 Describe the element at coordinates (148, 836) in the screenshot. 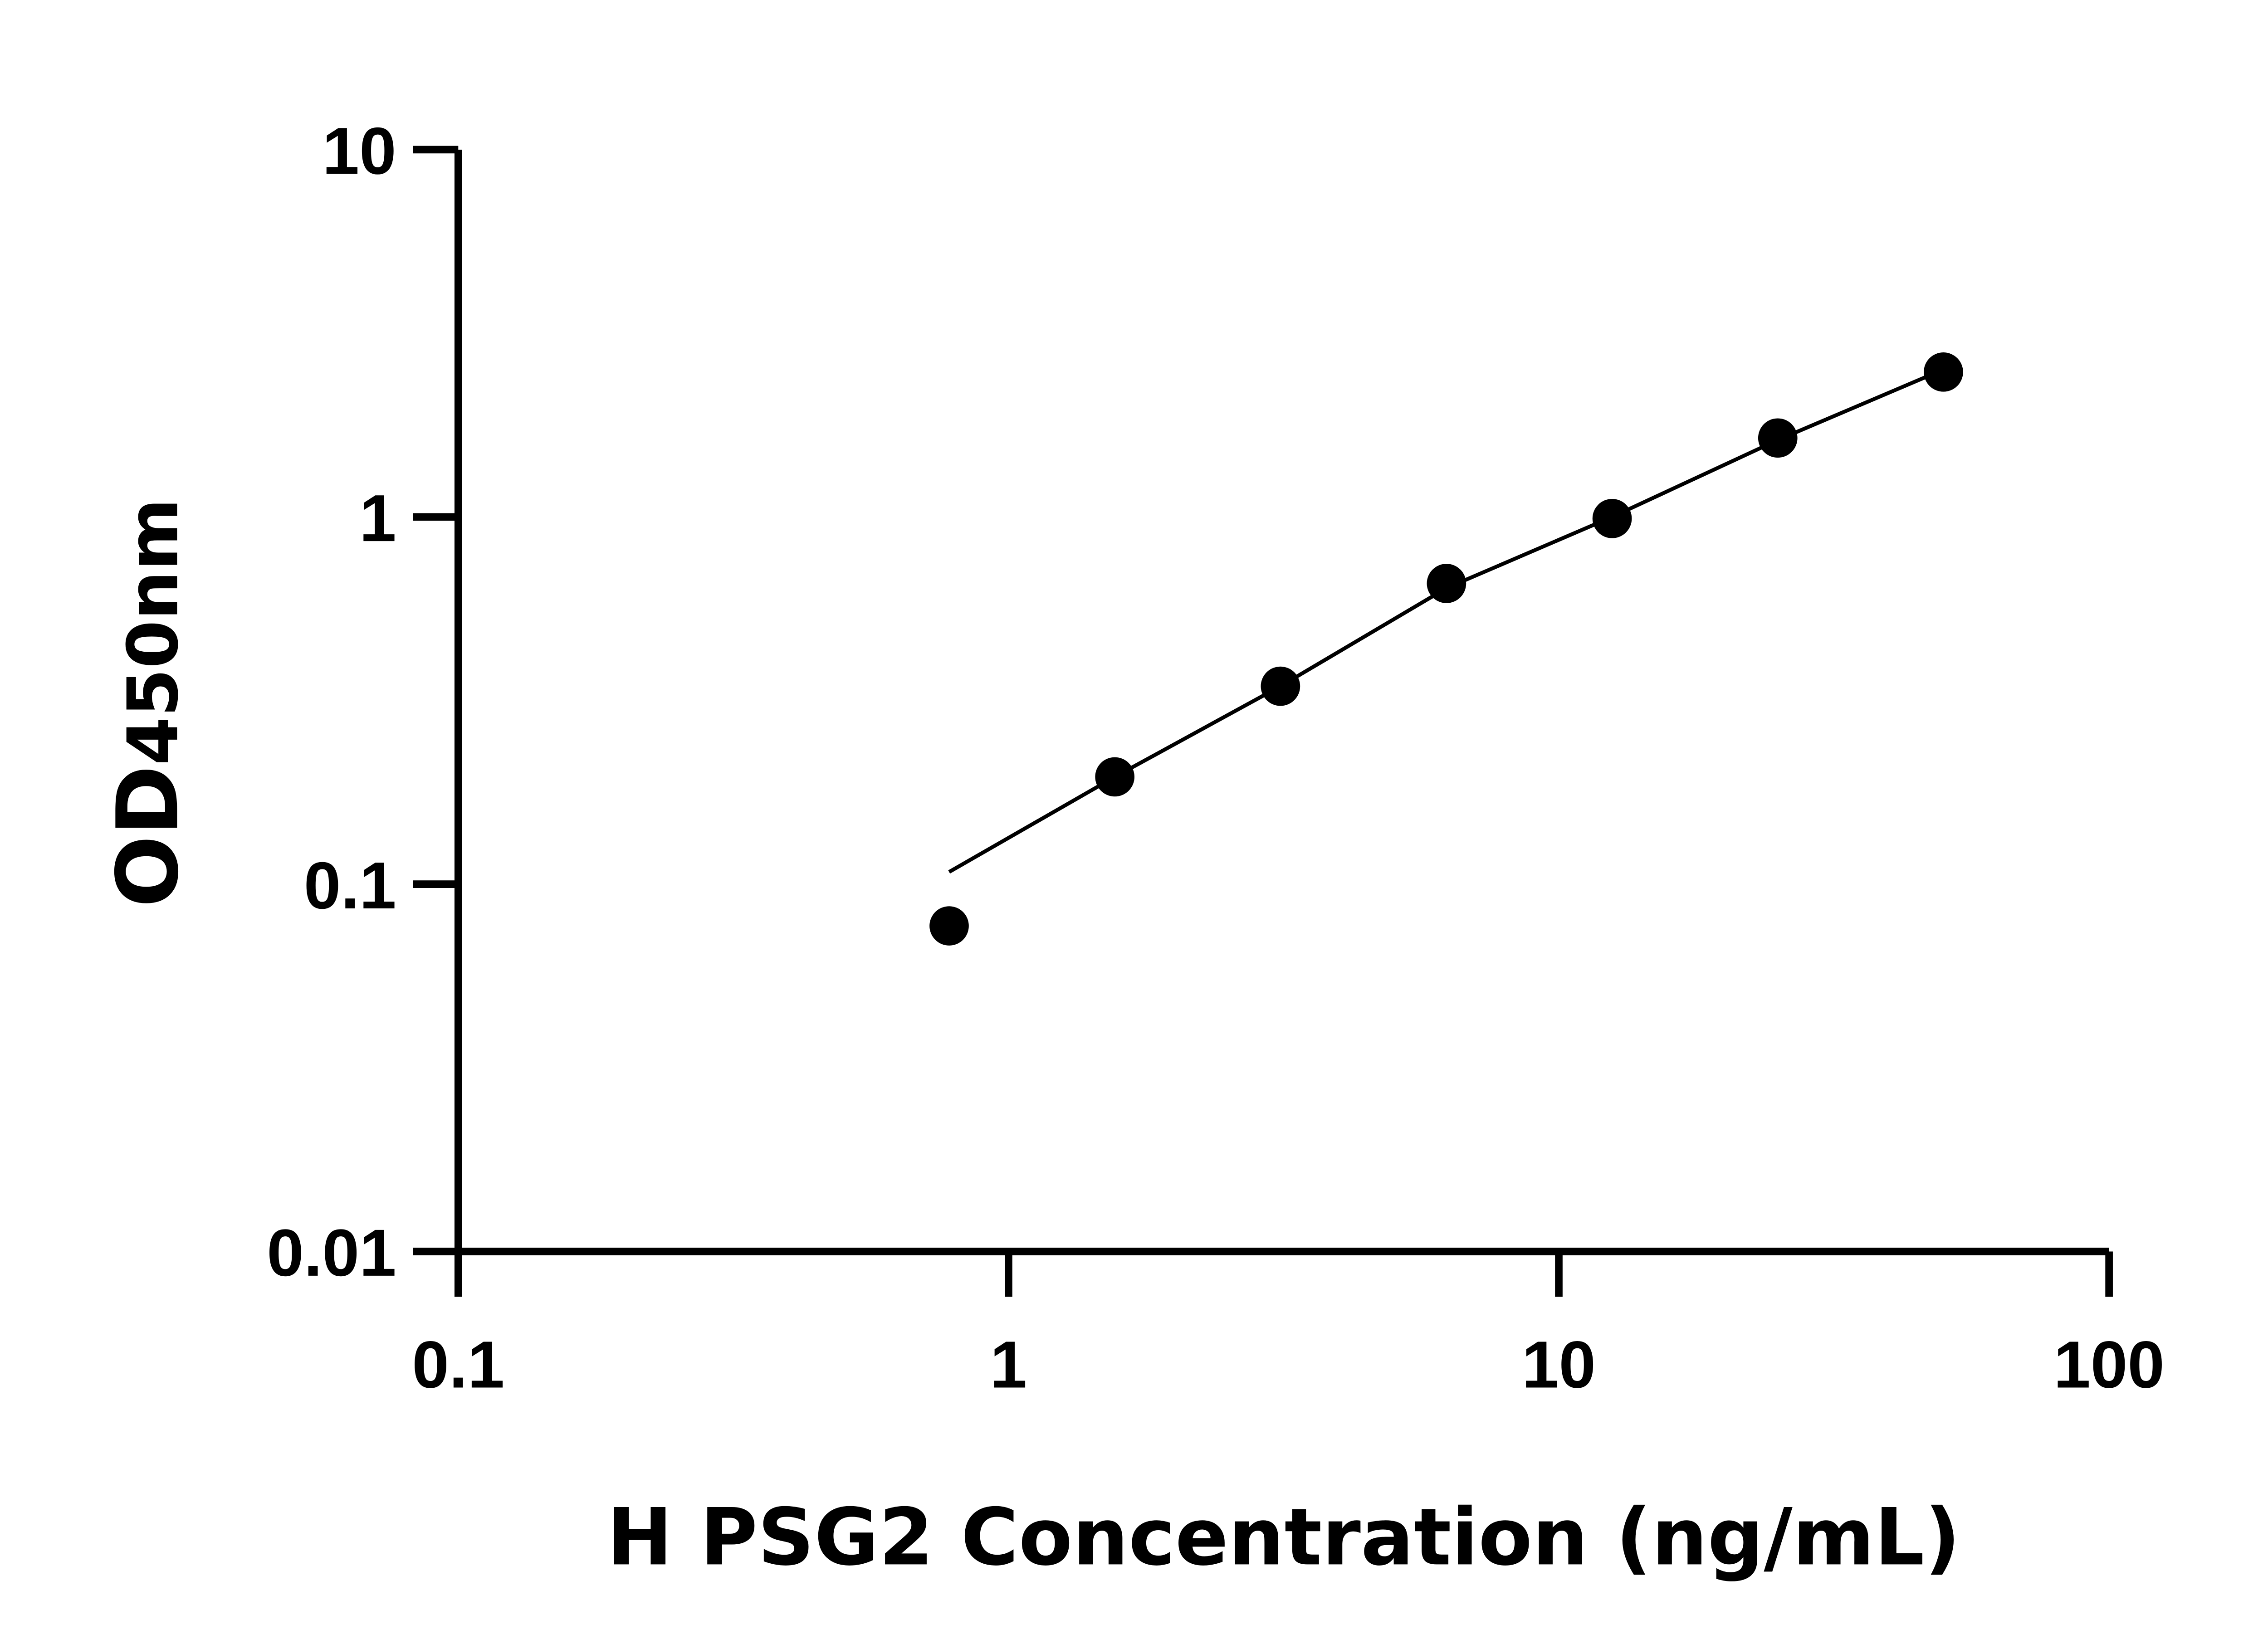

I see `y-axis-label-main: OD` at that location.